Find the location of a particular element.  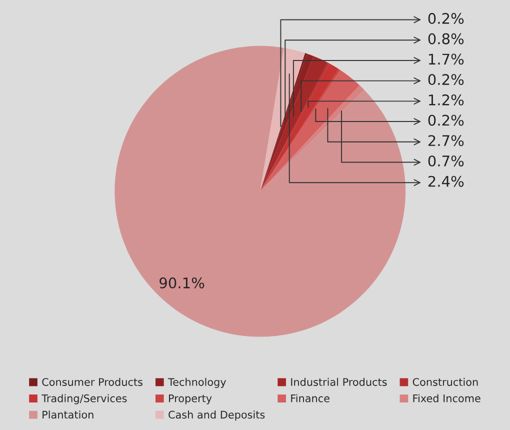

legend-label: Consumer Products is located at coordinates (92, 382).